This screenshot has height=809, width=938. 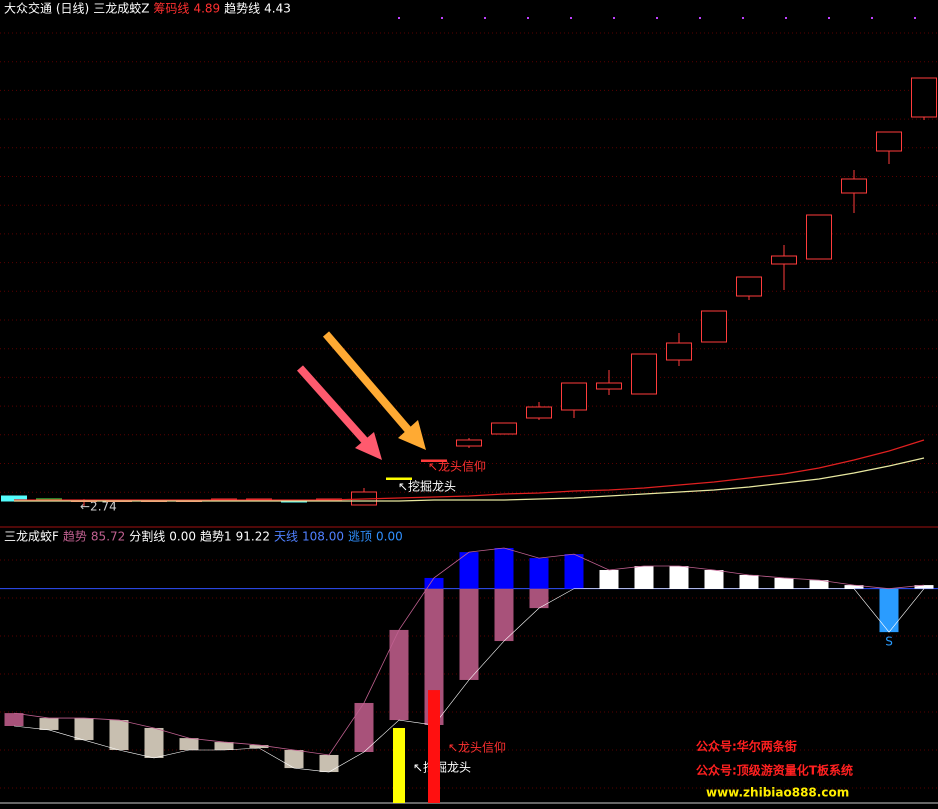 I want to click on header-text: 85.72, so click(x=108, y=537).